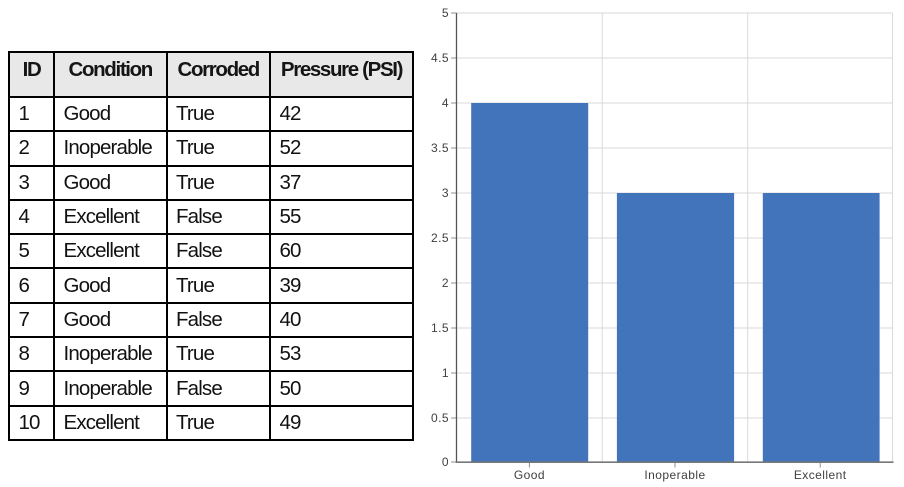 The image size is (904, 487). I want to click on svg-text: 3.5, so click(440, 148).